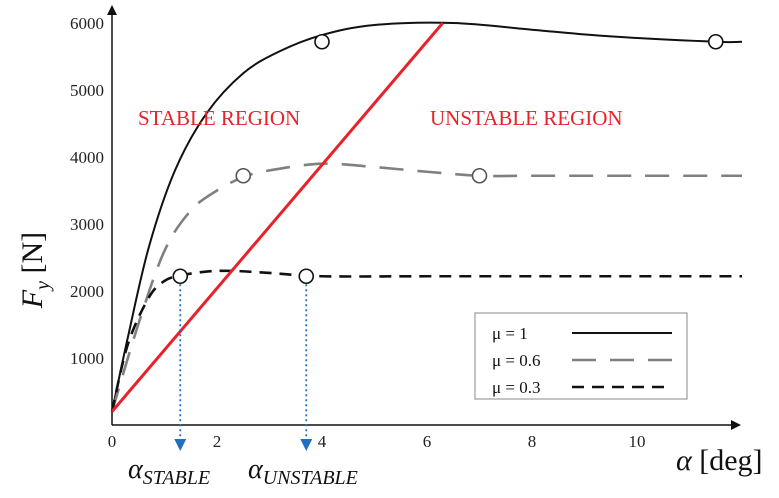  I want to click on legend-label-2: μ = 0.6, so click(516, 360).